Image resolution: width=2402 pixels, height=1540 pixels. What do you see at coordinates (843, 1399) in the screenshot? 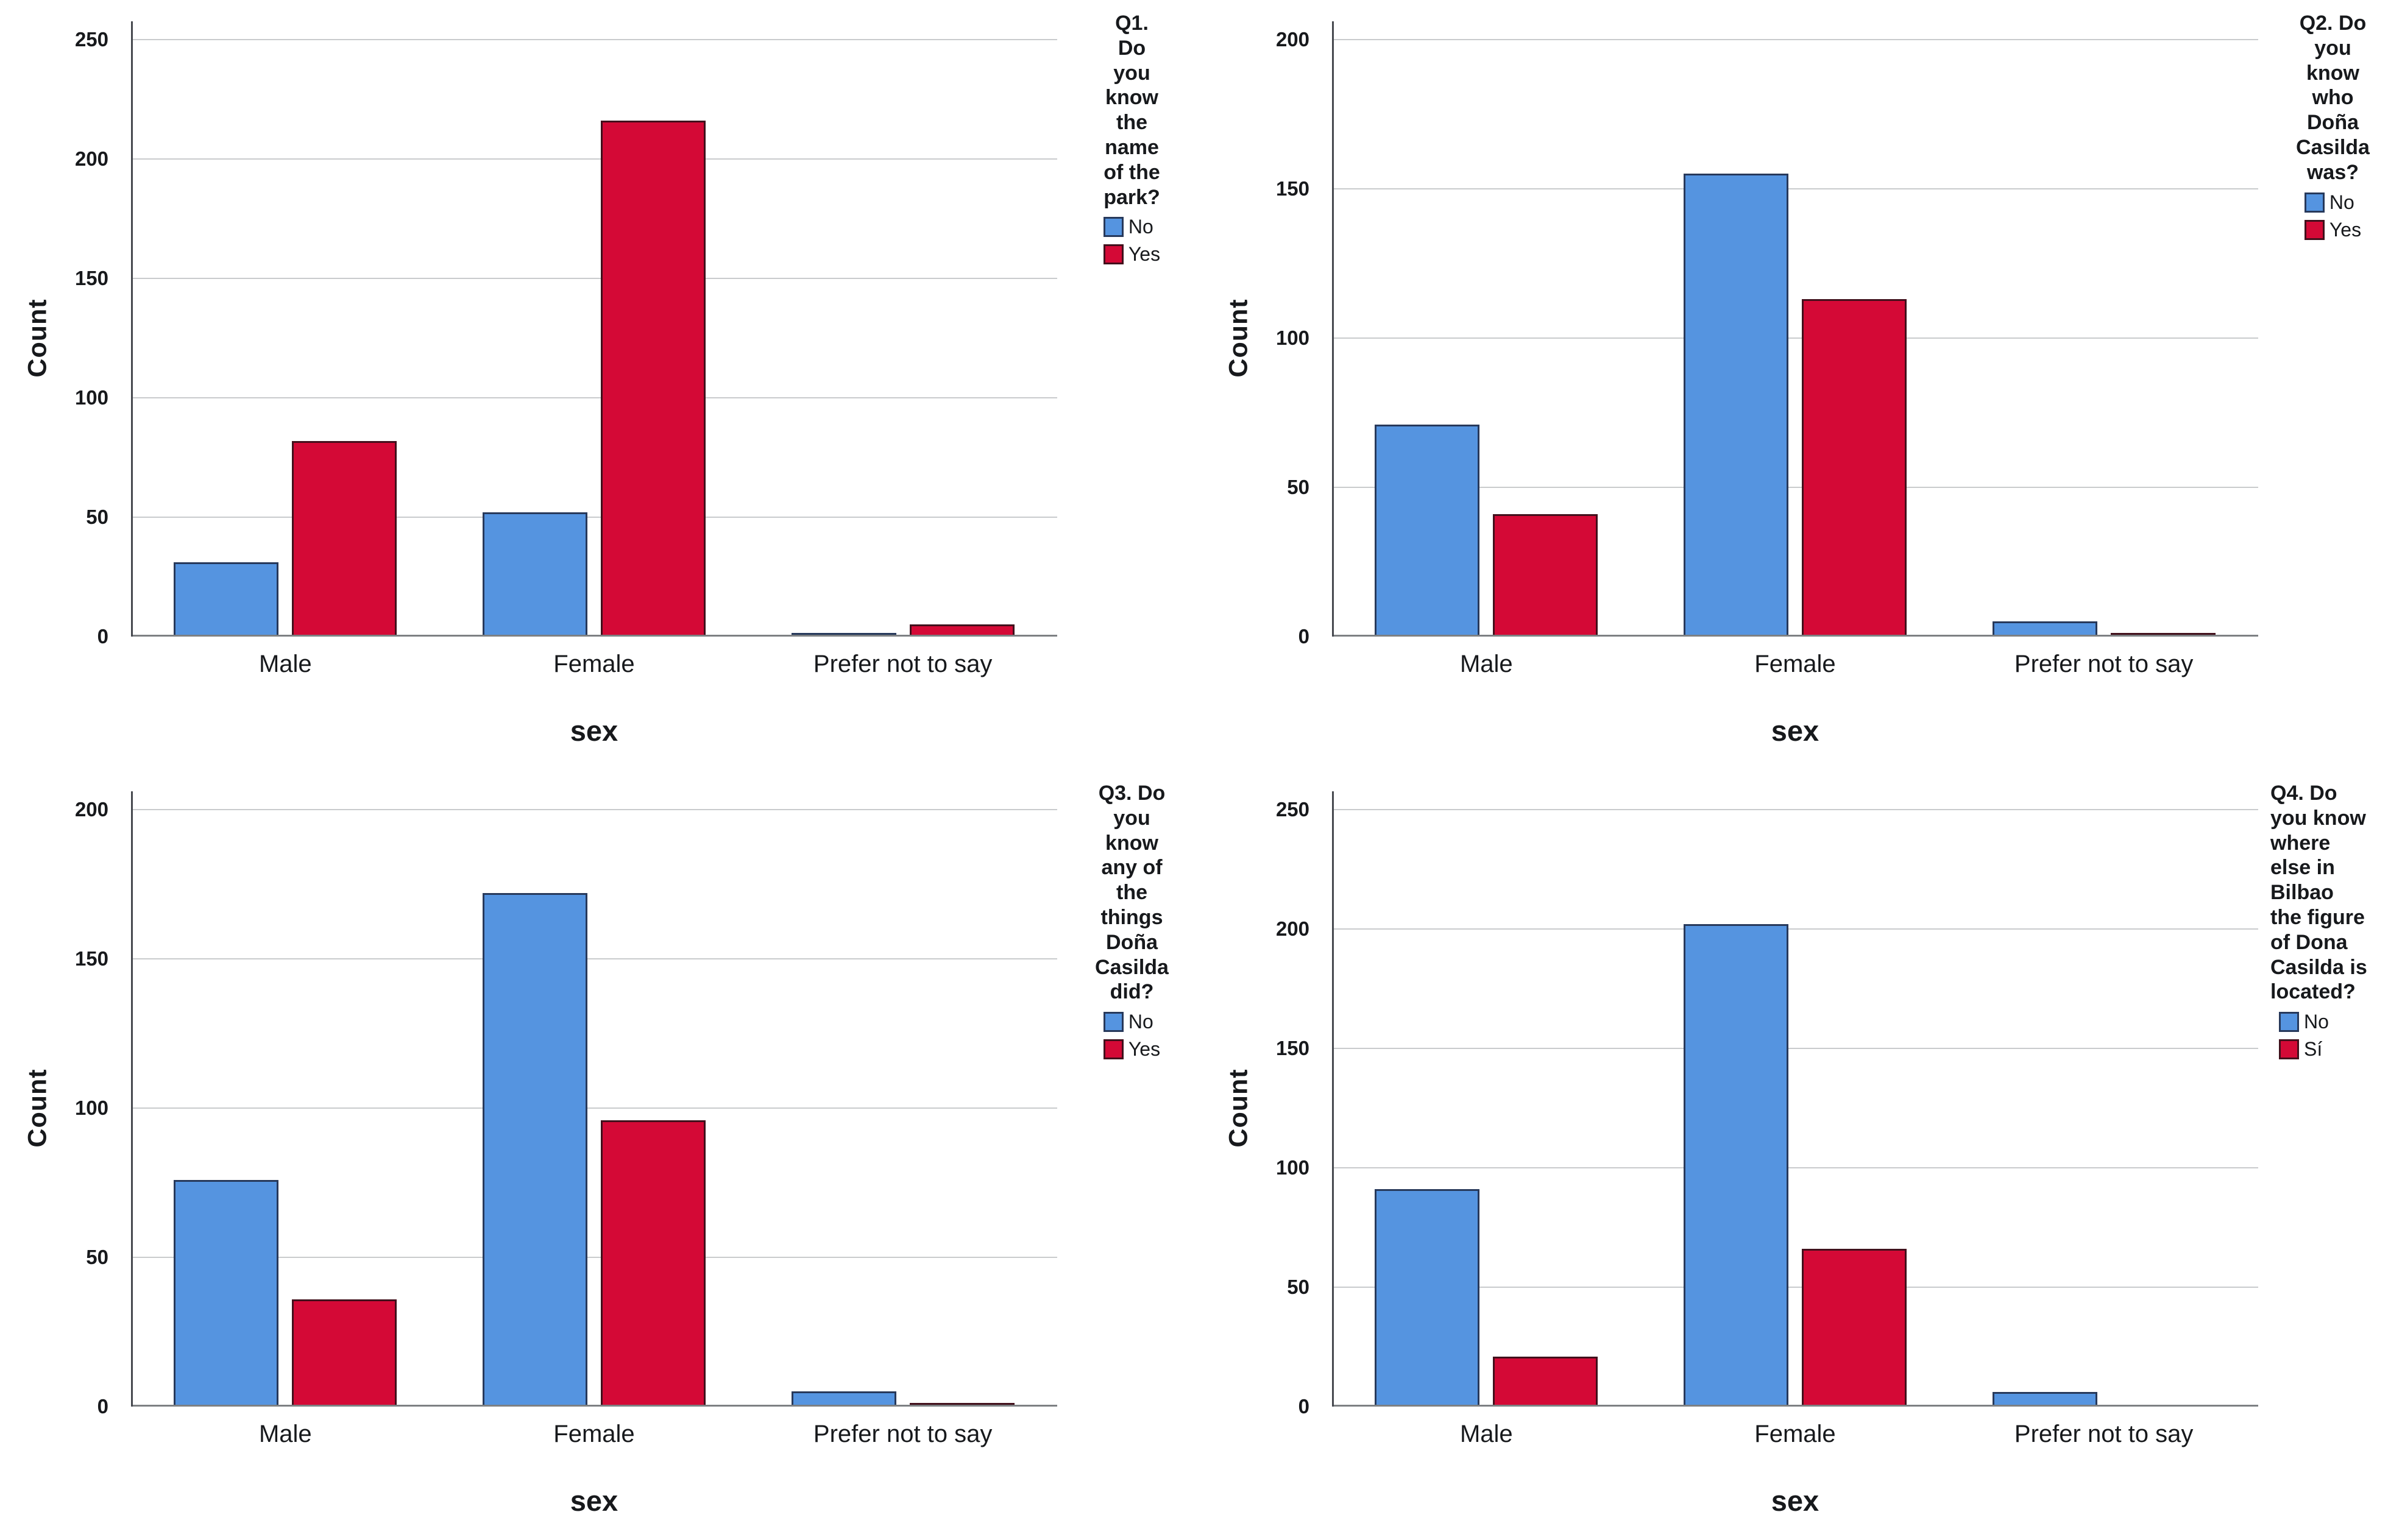
I see `bar-no-prefer-not-to-say` at bounding box center [843, 1399].